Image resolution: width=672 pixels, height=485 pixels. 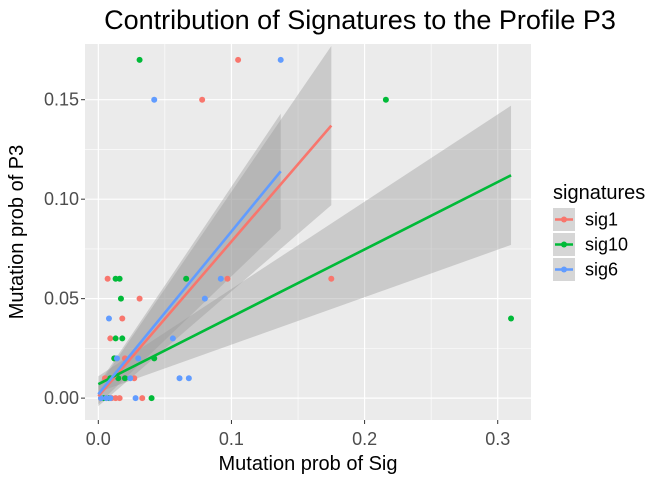 I want to click on x-tick-label: 0.0, so click(x=98, y=439).